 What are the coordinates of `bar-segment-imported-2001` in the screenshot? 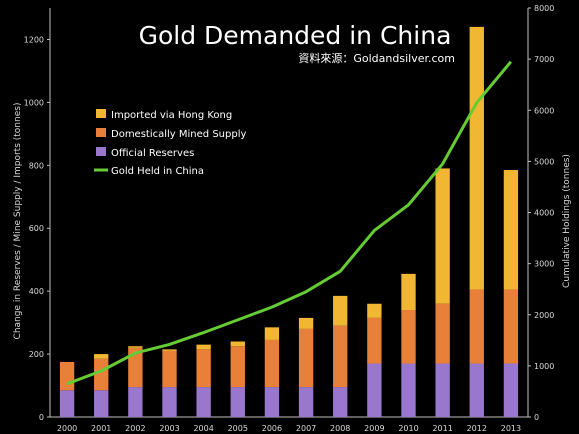 It's located at (101, 356).